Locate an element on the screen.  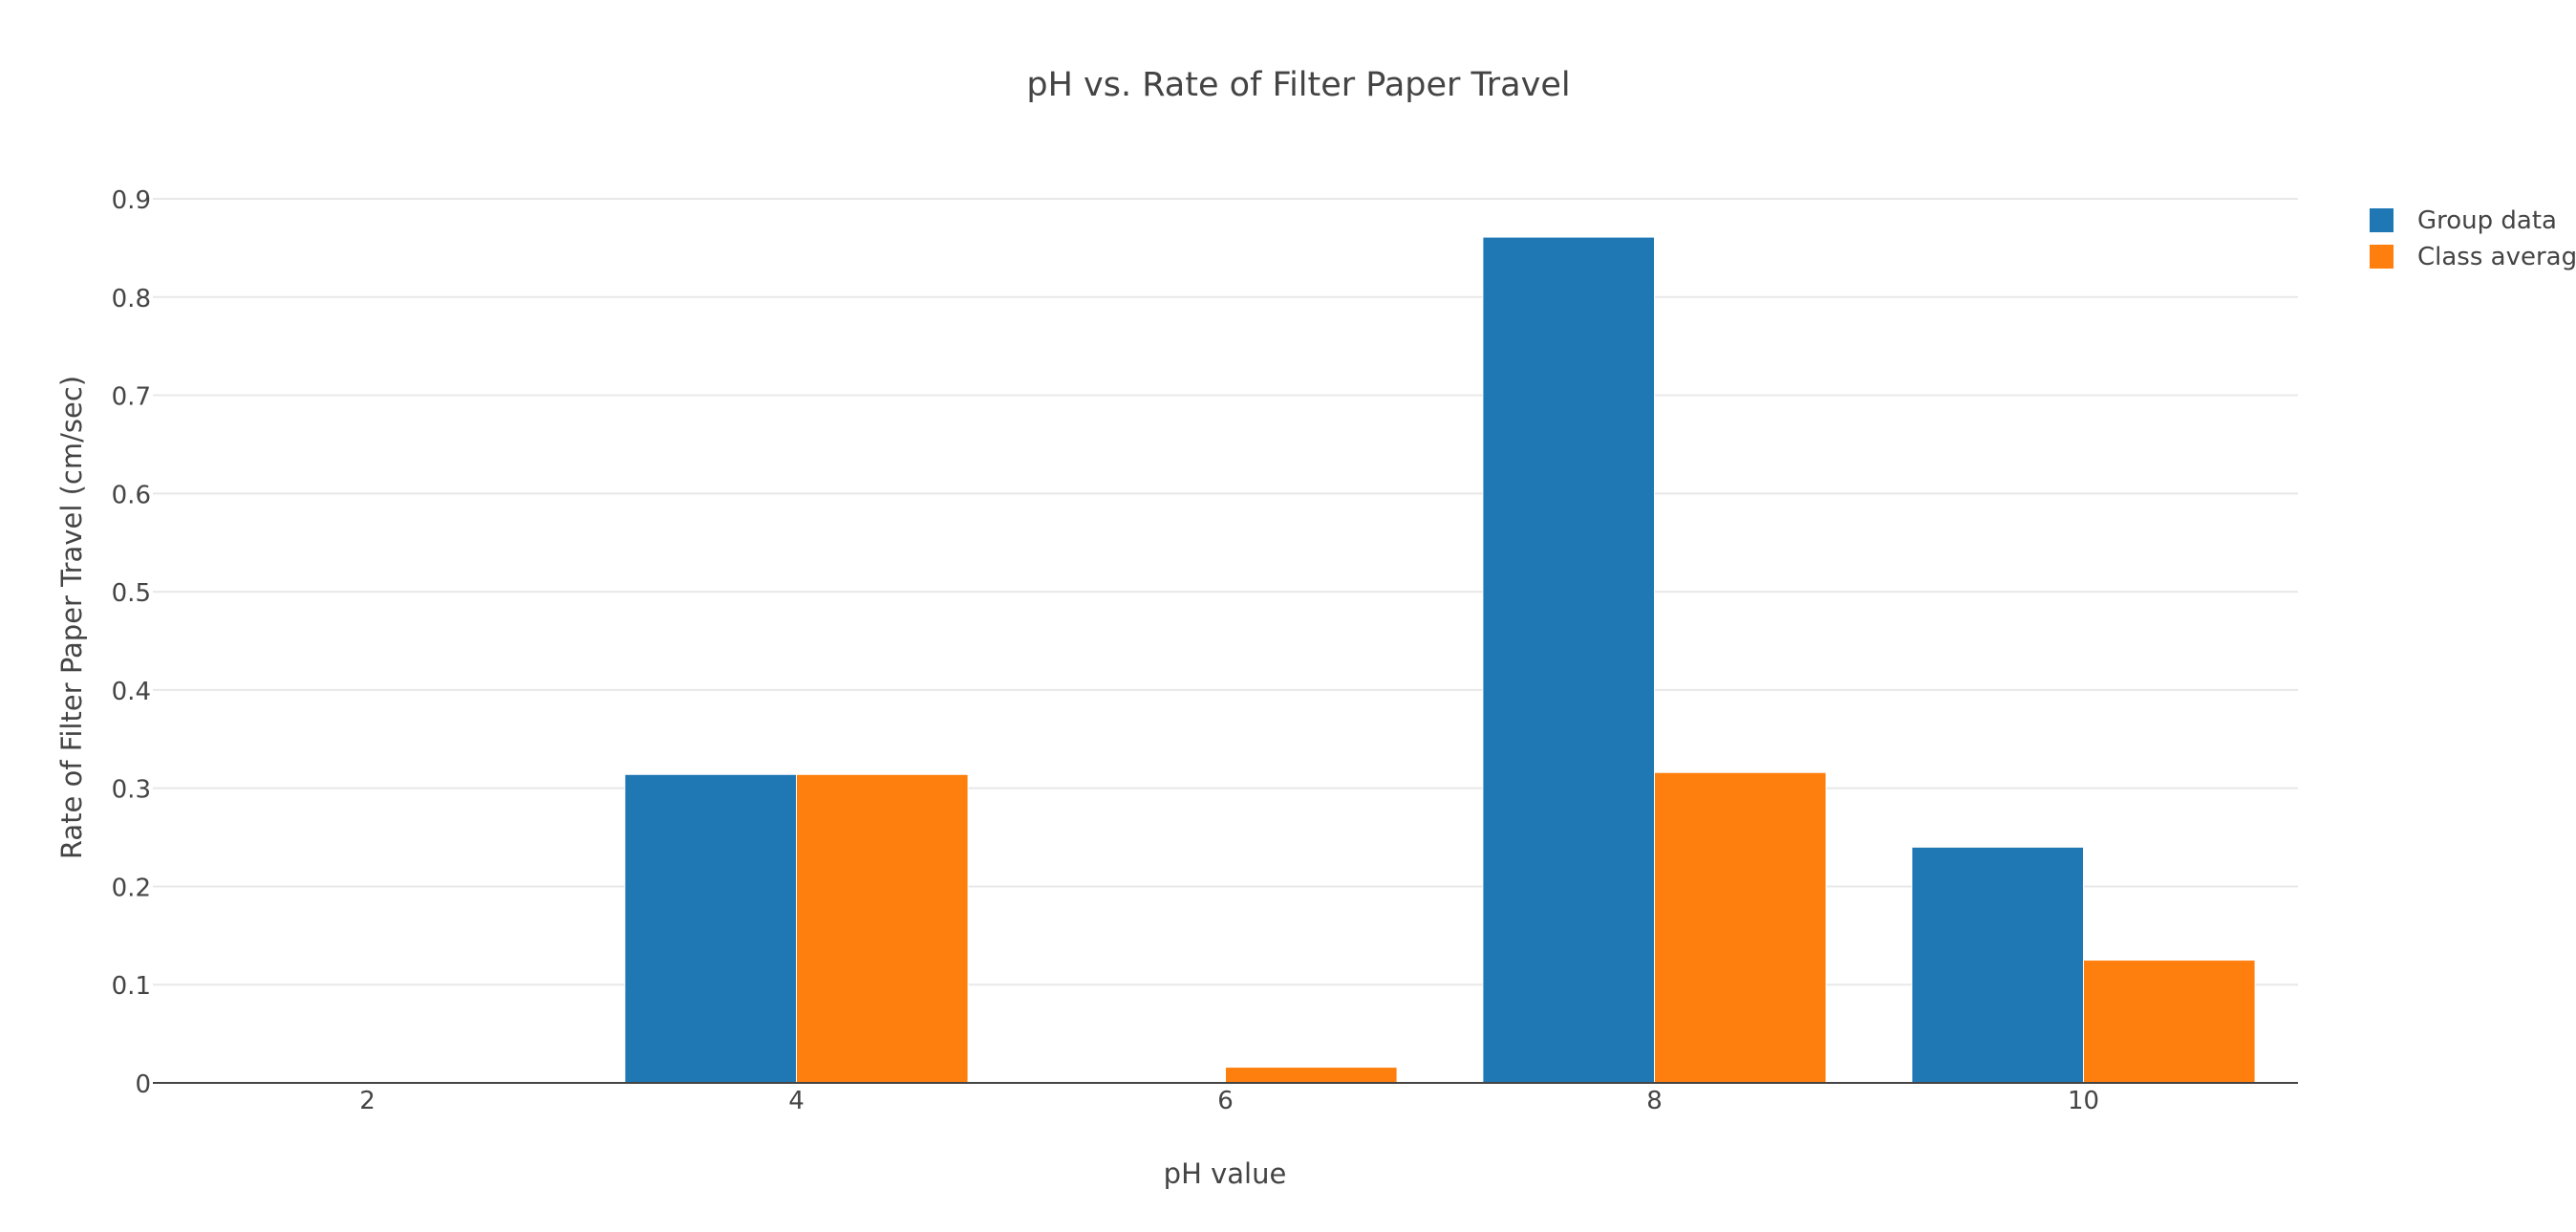
y-tick-label: 0.2 is located at coordinates (131, 888).